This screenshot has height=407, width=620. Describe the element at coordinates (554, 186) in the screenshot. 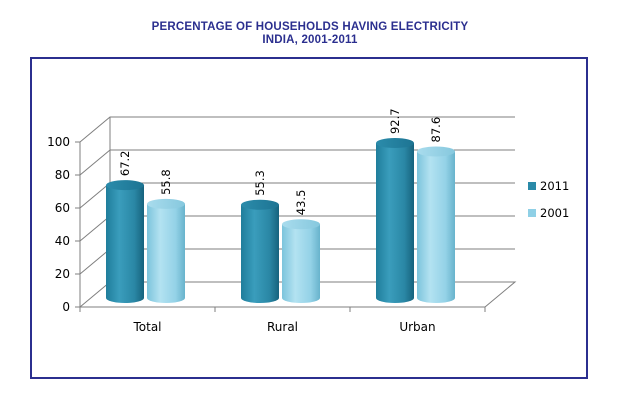

I see `legend-label-2011: 2011` at that location.